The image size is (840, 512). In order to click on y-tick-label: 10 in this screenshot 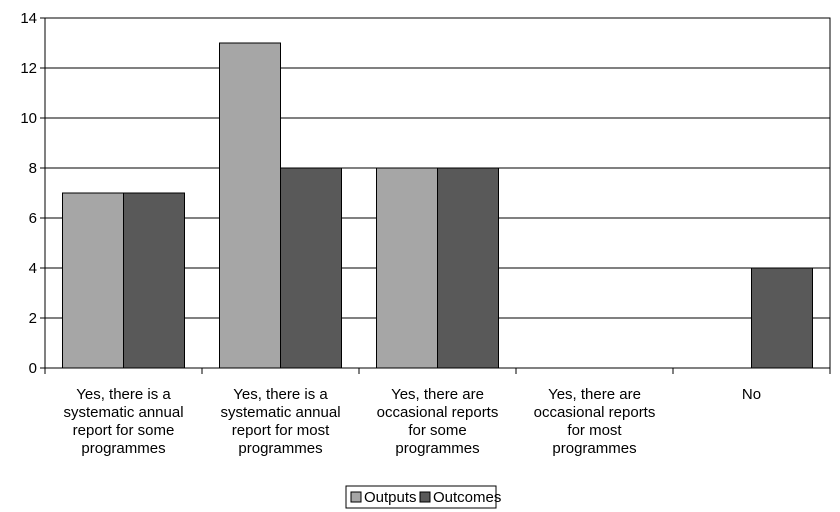, I will do `click(28, 118)`.